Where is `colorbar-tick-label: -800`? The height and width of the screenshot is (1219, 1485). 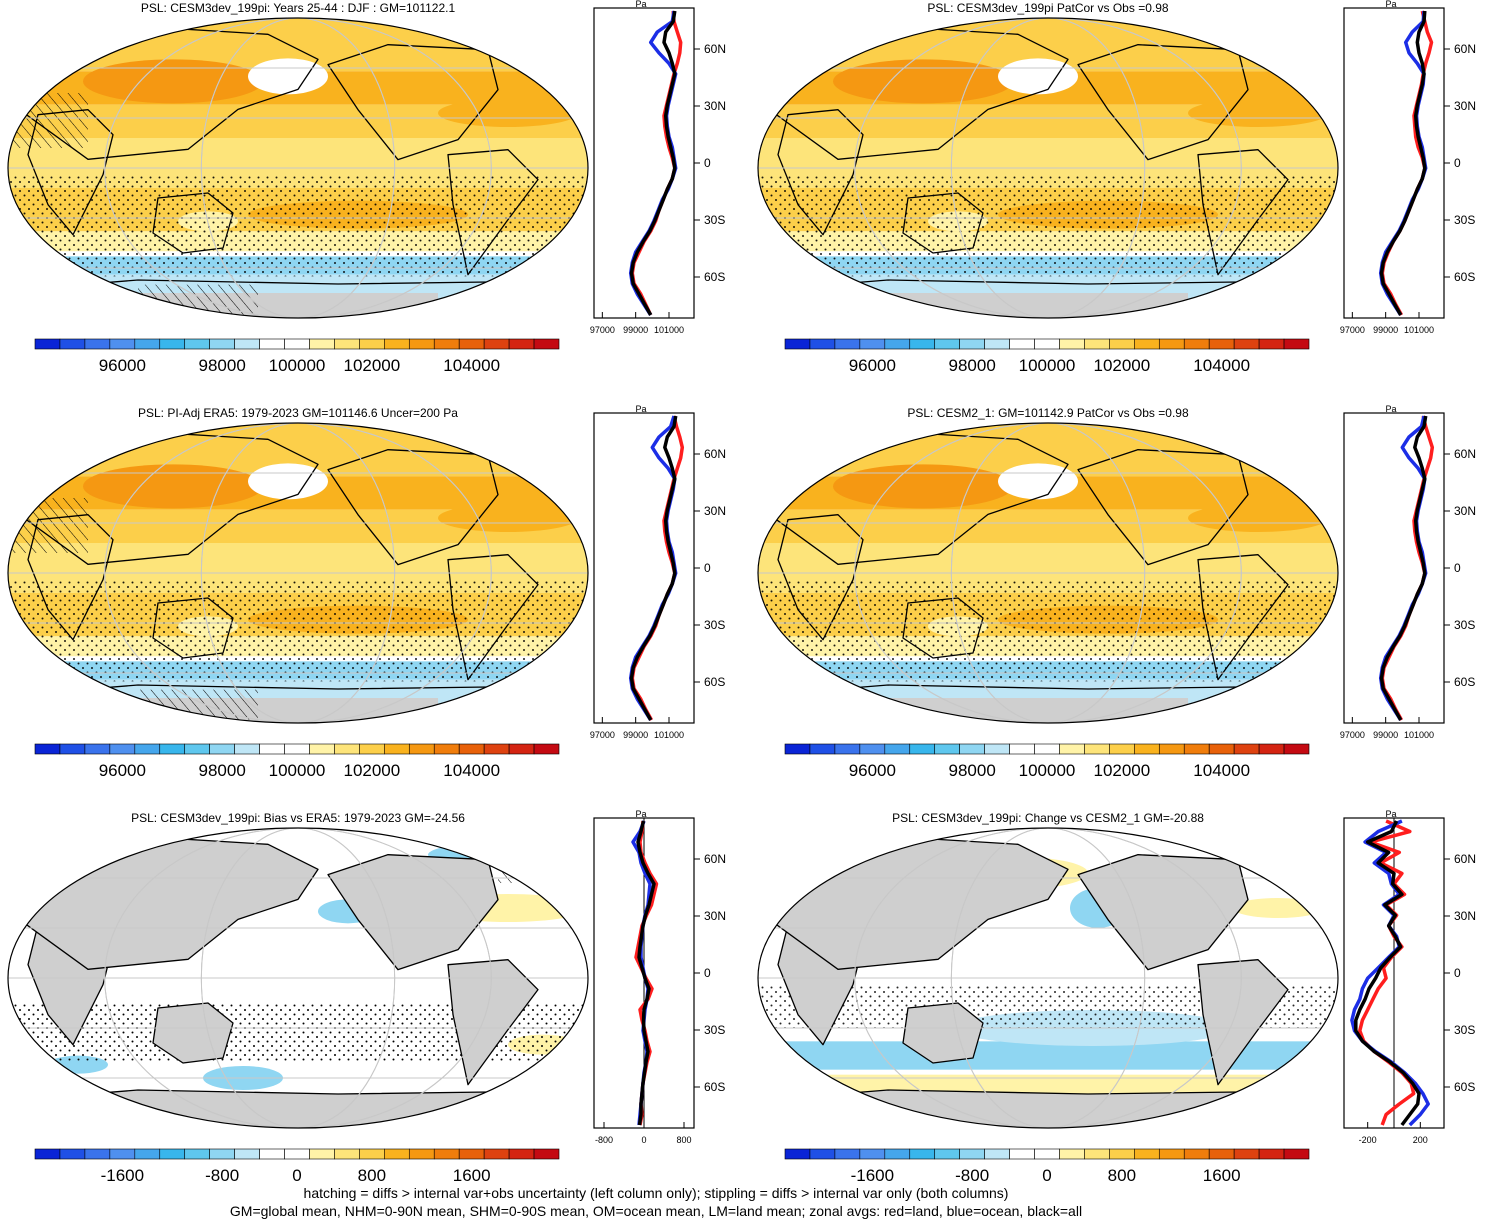 colorbar-tick-label: -800 is located at coordinates (972, 1175).